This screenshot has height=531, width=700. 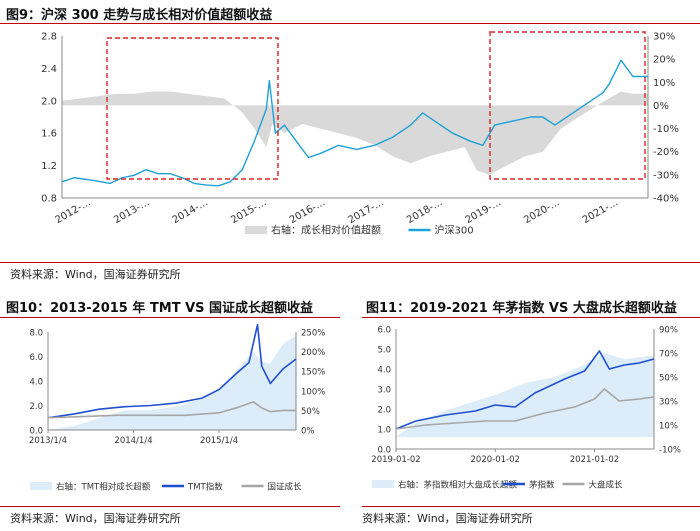 What do you see at coordinates (384, 391) in the screenshot?
I see `fig11-y-tick-left: 3.0` at bounding box center [384, 391].